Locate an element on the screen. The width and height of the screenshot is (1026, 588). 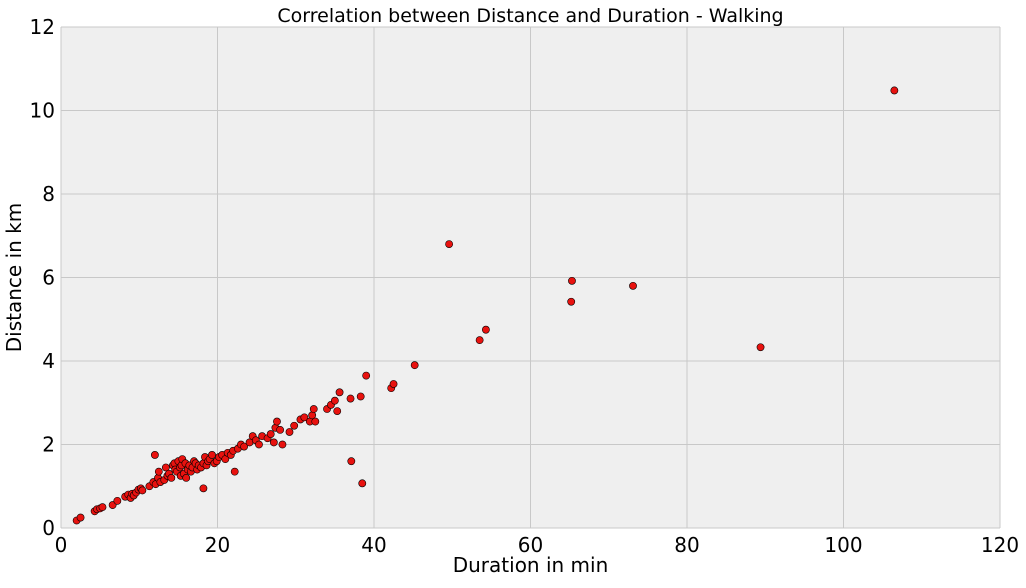
x-tick-label: 80 is located at coordinates (686, 545).